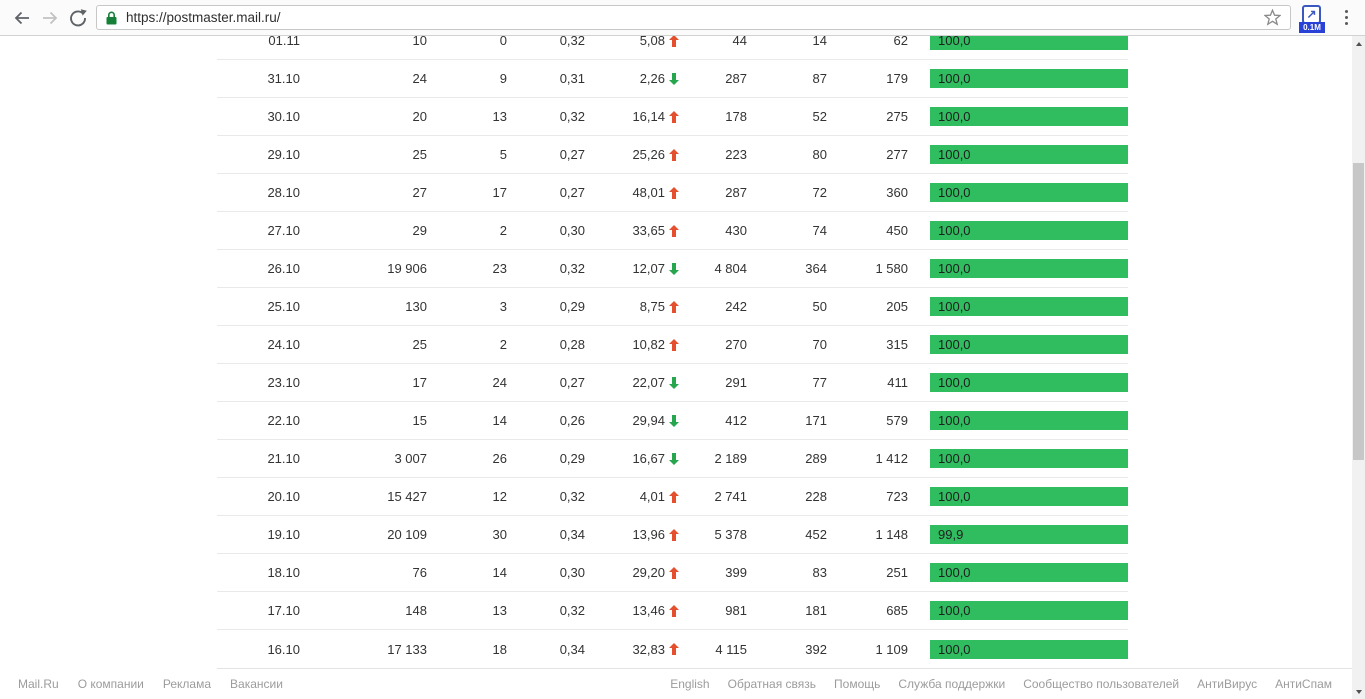 This screenshot has height=699, width=1365. I want to click on footer-link: АнтиВирус, so click(1227, 683).